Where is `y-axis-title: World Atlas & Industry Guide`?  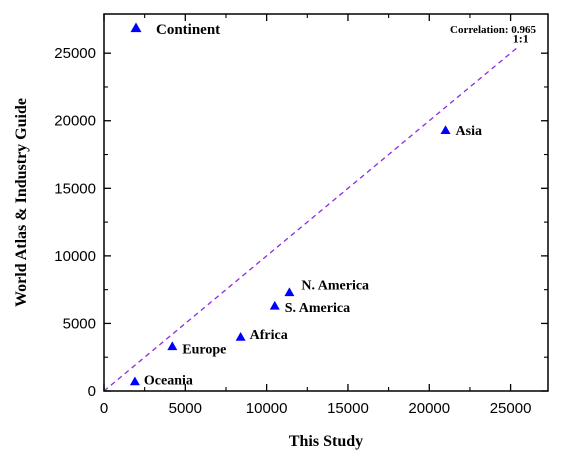 y-axis-title: World Atlas & Industry Guide is located at coordinates (21, 202).